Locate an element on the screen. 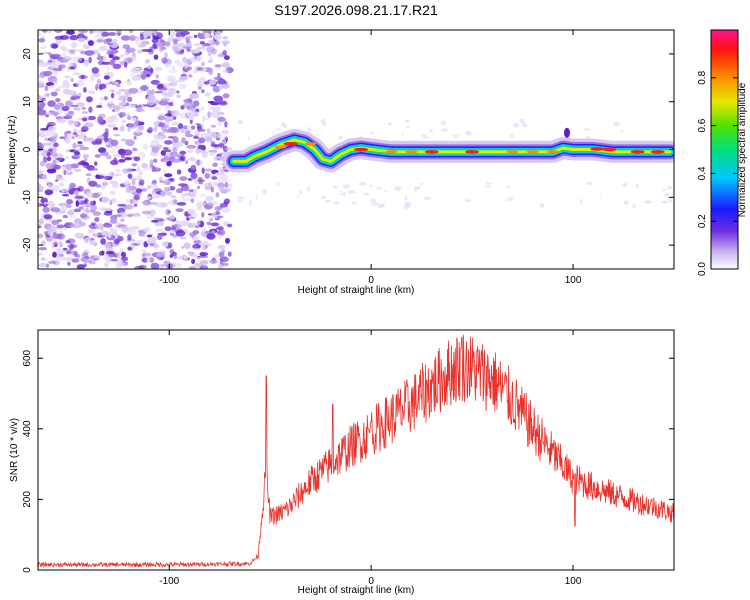 This screenshot has height=600, width=750. spectrogram-x-label: Height of straight line (km) is located at coordinates (356, 290).